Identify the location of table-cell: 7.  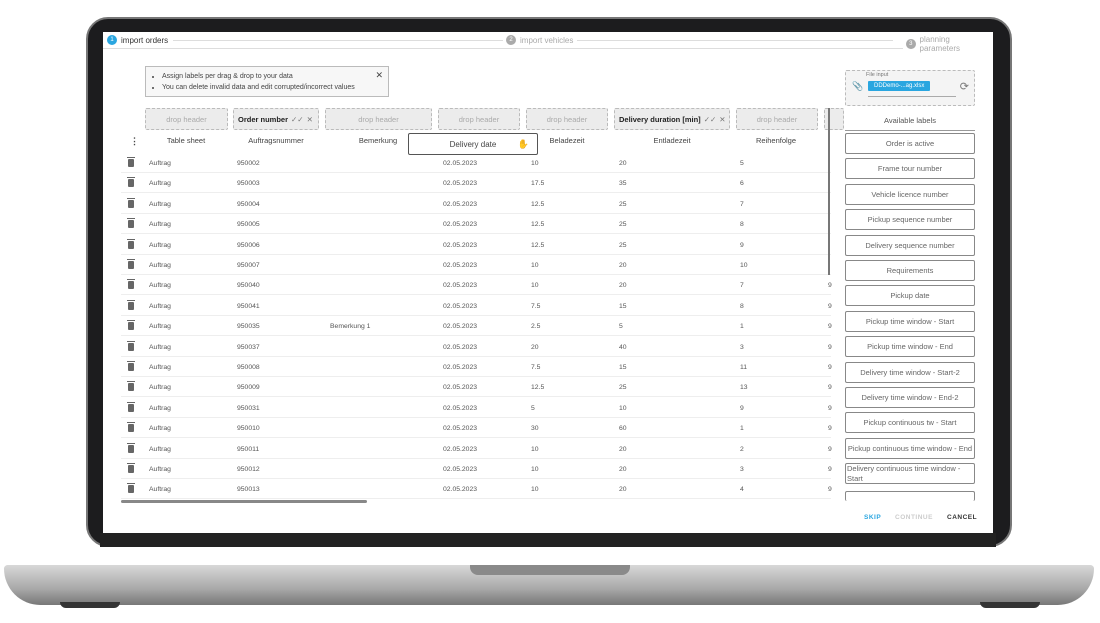
(742, 204).